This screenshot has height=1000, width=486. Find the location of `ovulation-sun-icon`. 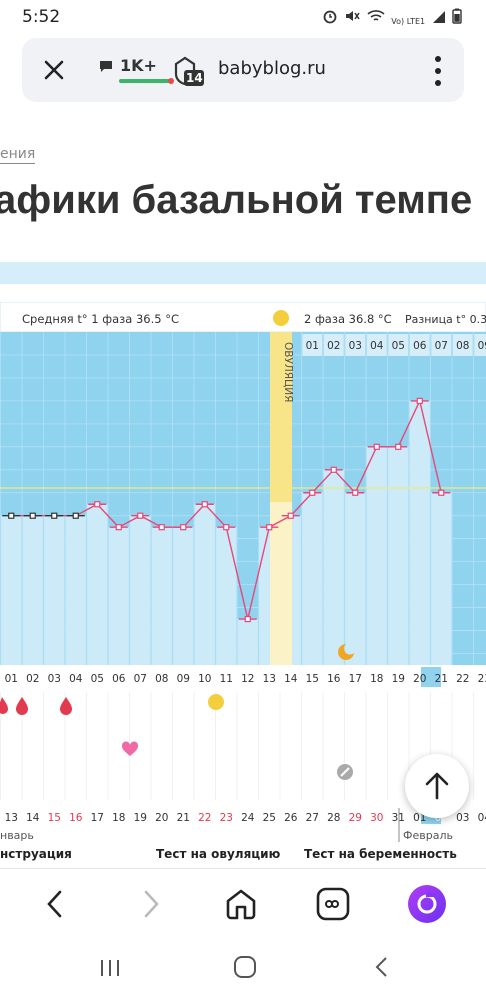

ovulation-sun-icon is located at coordinates (281, 318).